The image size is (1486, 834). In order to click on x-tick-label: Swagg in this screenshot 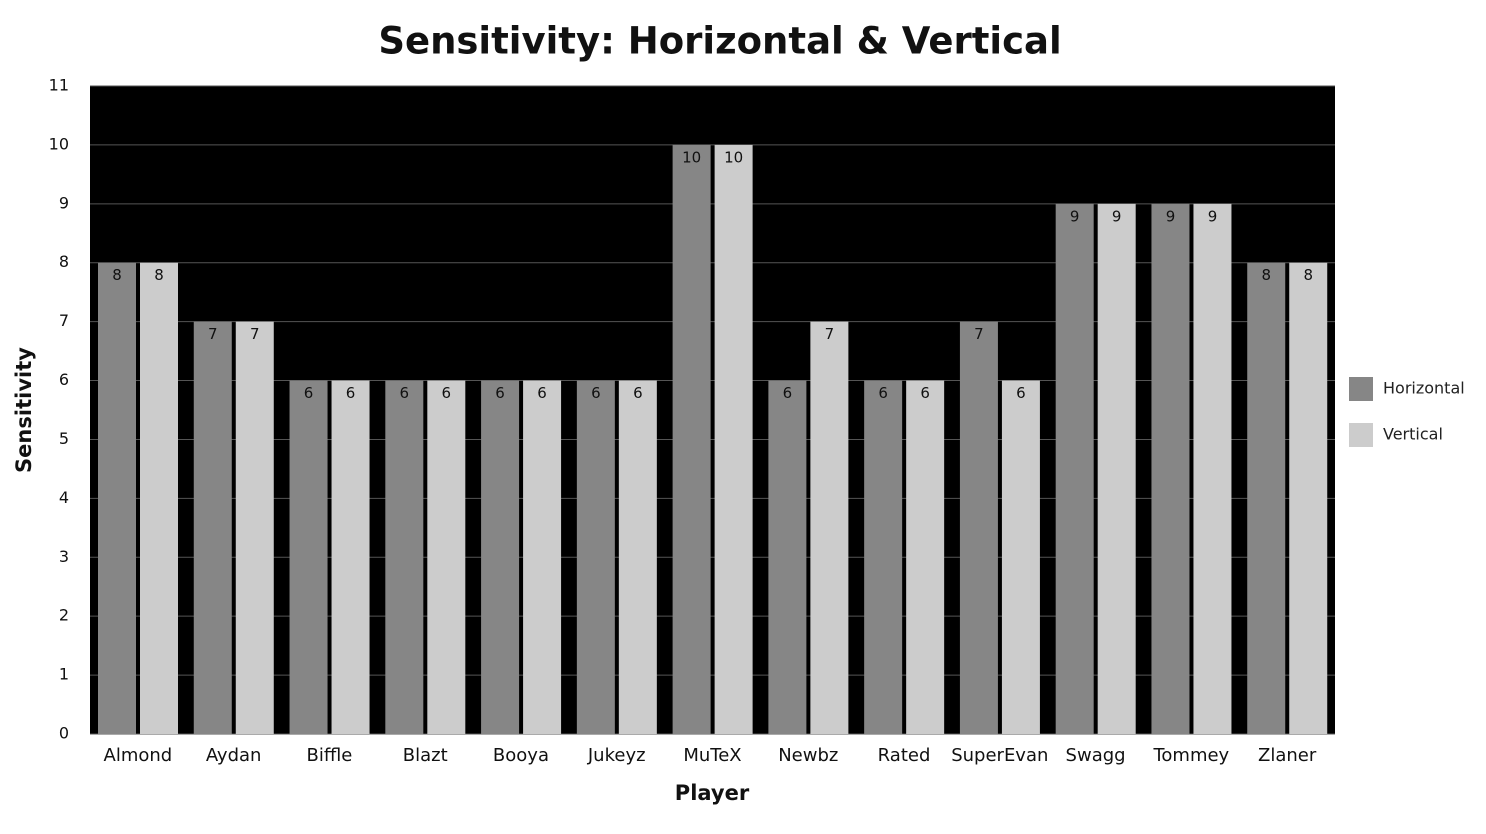, I will do `click(1096, 755)`.